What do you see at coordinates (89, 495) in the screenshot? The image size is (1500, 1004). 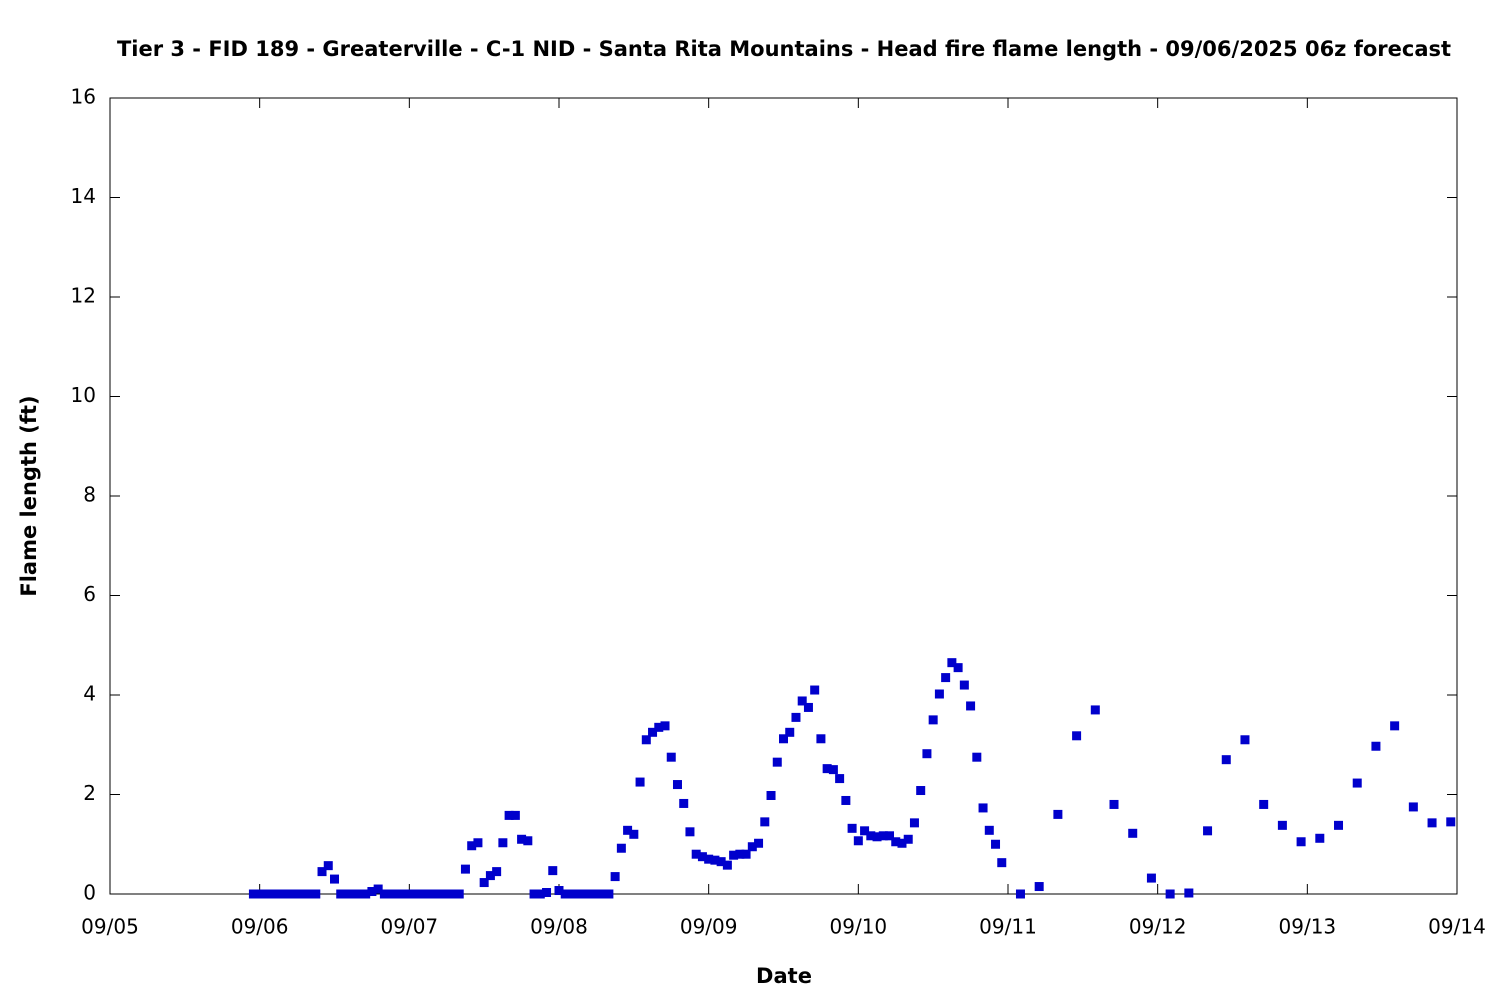 I see `y-tick-label: 8` at bounding box center [89, 495].